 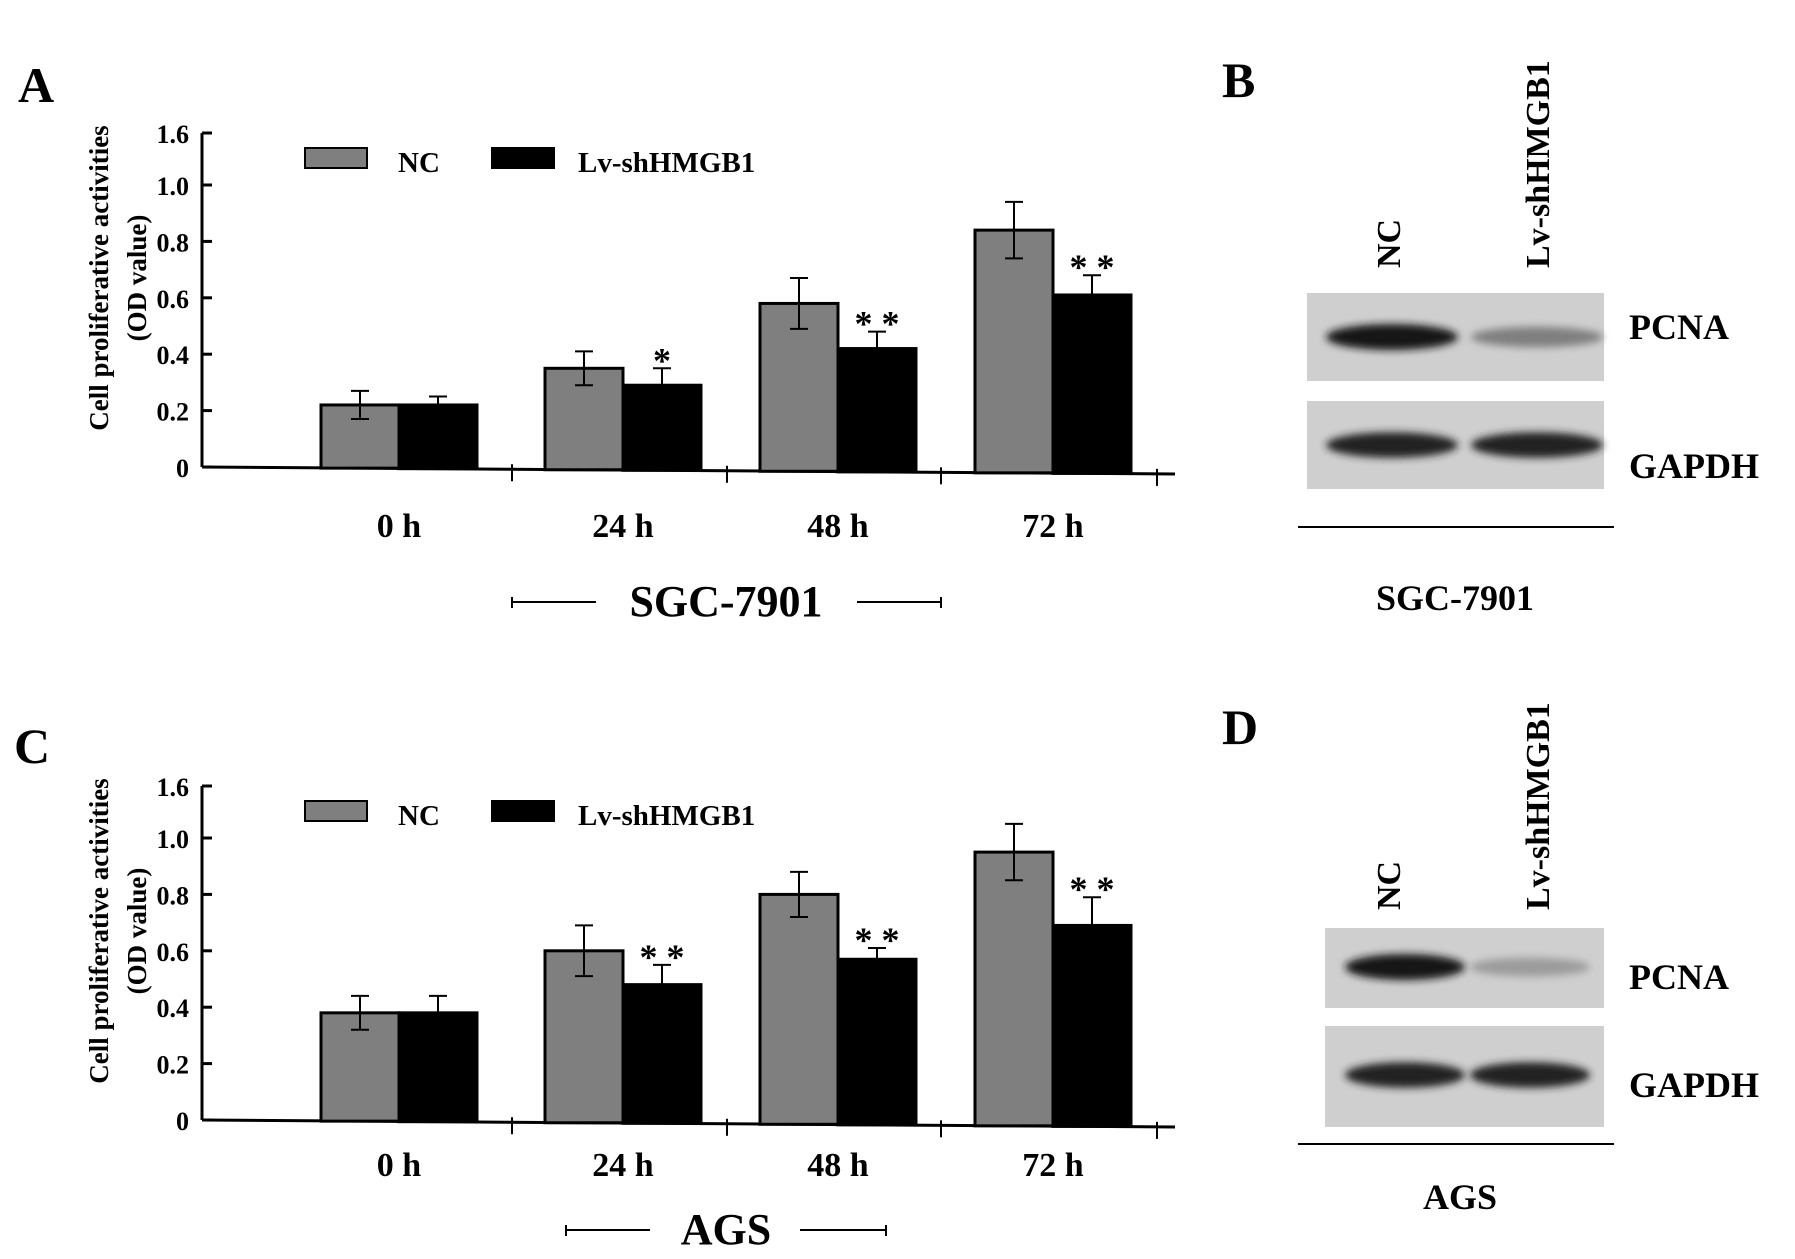 What do you see at coordinates (662, 360) in the screenshot?
I see `significance-marker: *` at bounding box center [662, 360].